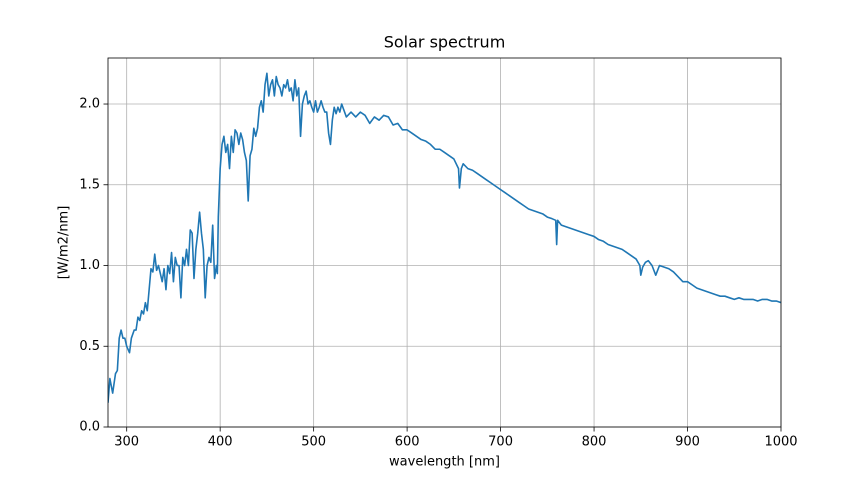 Image resolution: width=868 pixels, height=480 pixels. Describe the element at coordinates (64, 243) in the screenshot. I see `y-axis-label: [W/m2/nm]` at that location.